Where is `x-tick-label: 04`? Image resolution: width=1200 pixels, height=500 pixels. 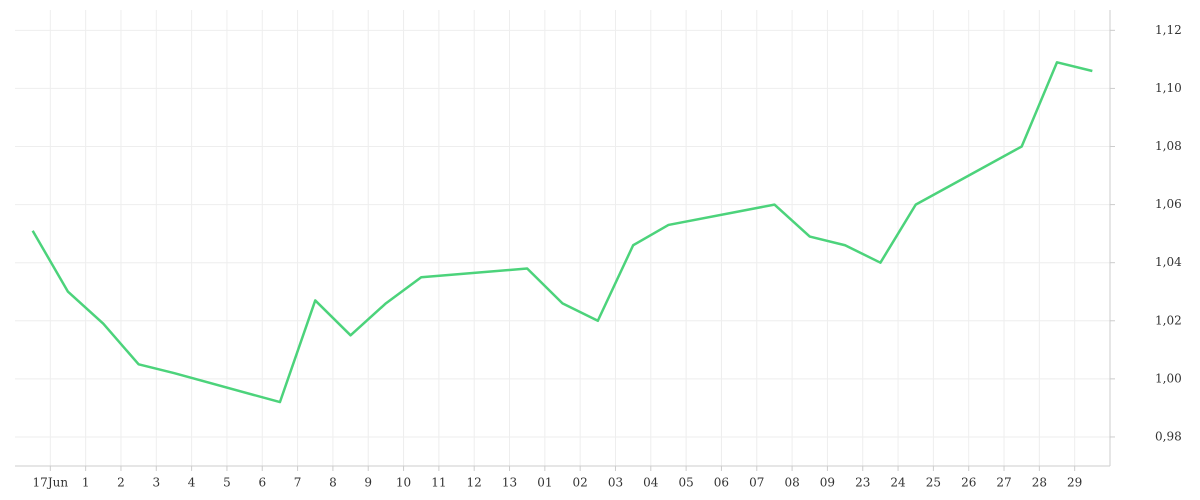 x-tick-label: 04 is located at coordinates (651, 483).